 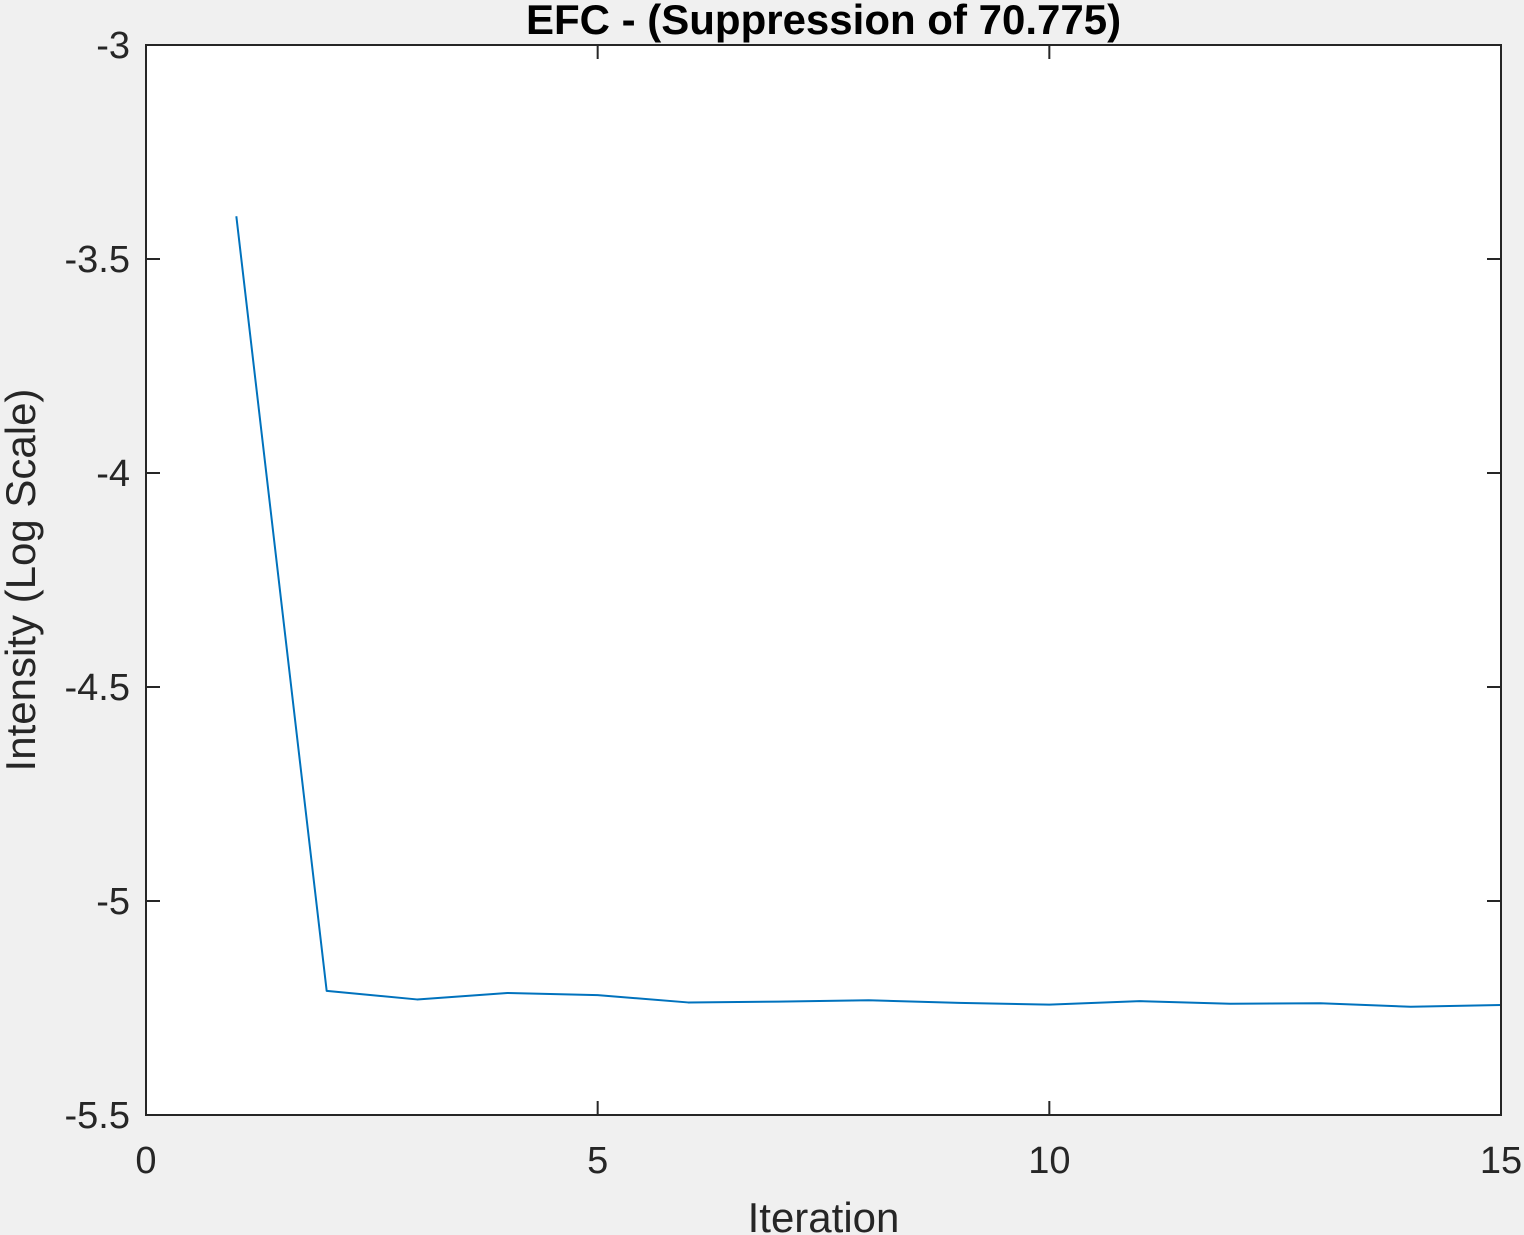 What do you see at coordinates (97, 688) in the screenshot?
I see `y-tick-label: -4.5` at bounding box center [97, 688].